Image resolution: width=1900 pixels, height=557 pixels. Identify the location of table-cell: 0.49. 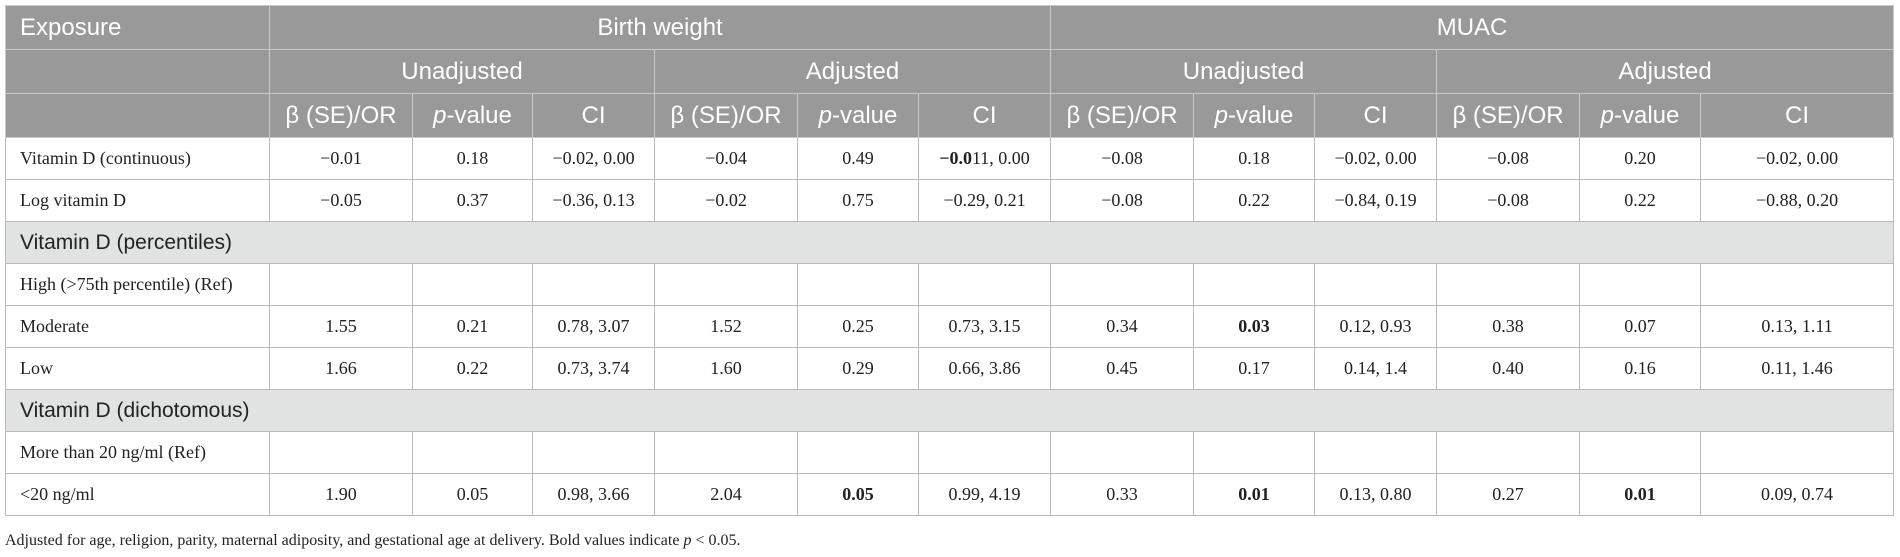
(858, 158).